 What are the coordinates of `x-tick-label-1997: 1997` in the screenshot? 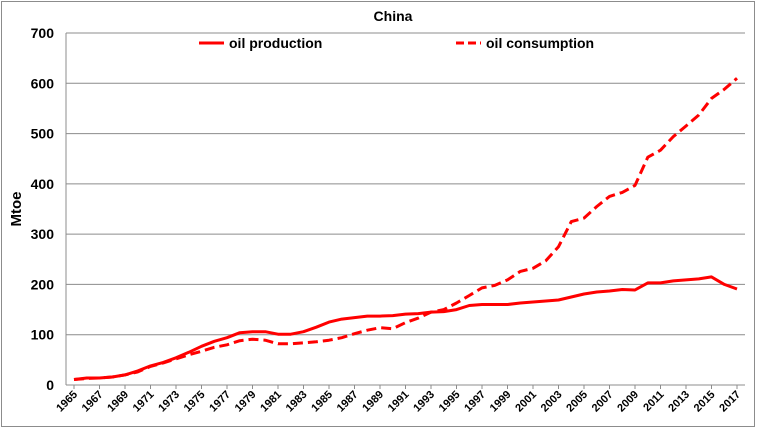 It's located at (475, 402).